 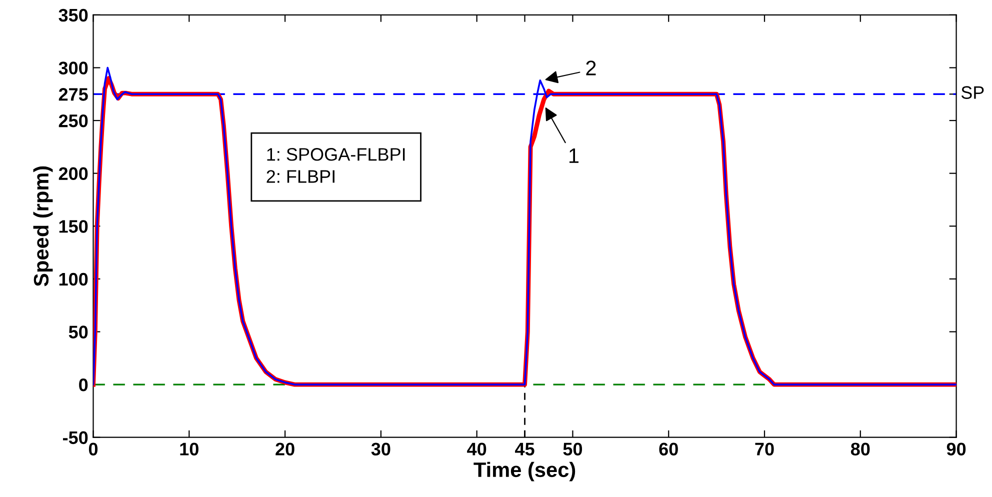 What do you see at coordinates (43, 226) in the screenshot?
I see `y-axis-title: Speed (rpm)` at bounding box center [43, 226].